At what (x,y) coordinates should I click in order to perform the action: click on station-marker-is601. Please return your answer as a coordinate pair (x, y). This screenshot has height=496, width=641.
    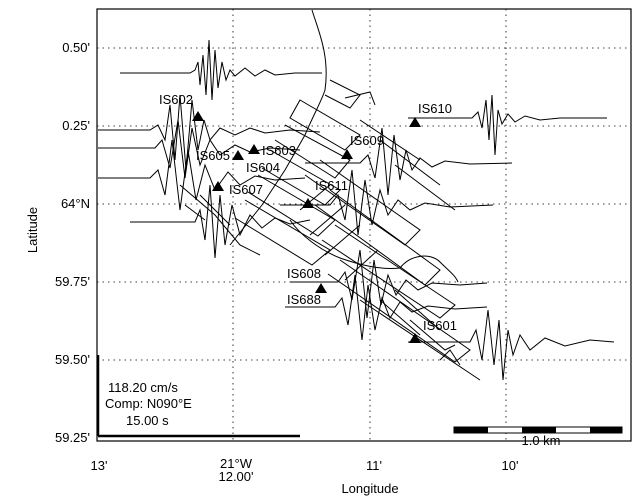
    Looking at the image, I should click on (415, 338).